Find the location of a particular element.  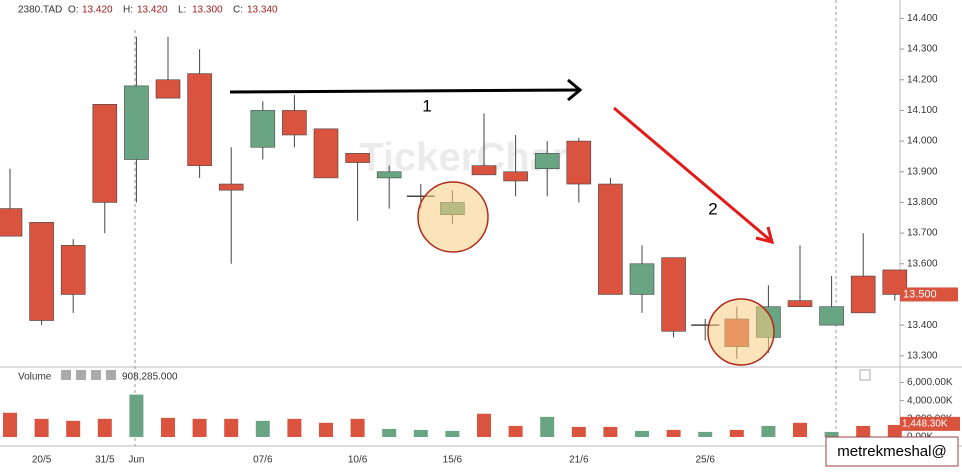

y-tick-label: 13.400 is located at coordinates (922, 325).